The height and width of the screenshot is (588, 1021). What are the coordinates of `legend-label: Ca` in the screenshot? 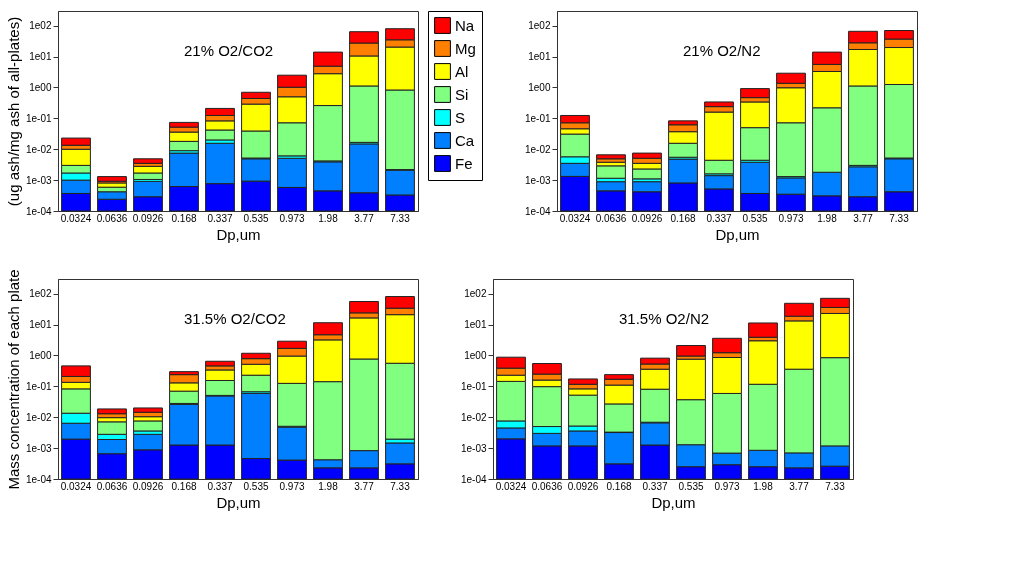 It's located at (465, 140).